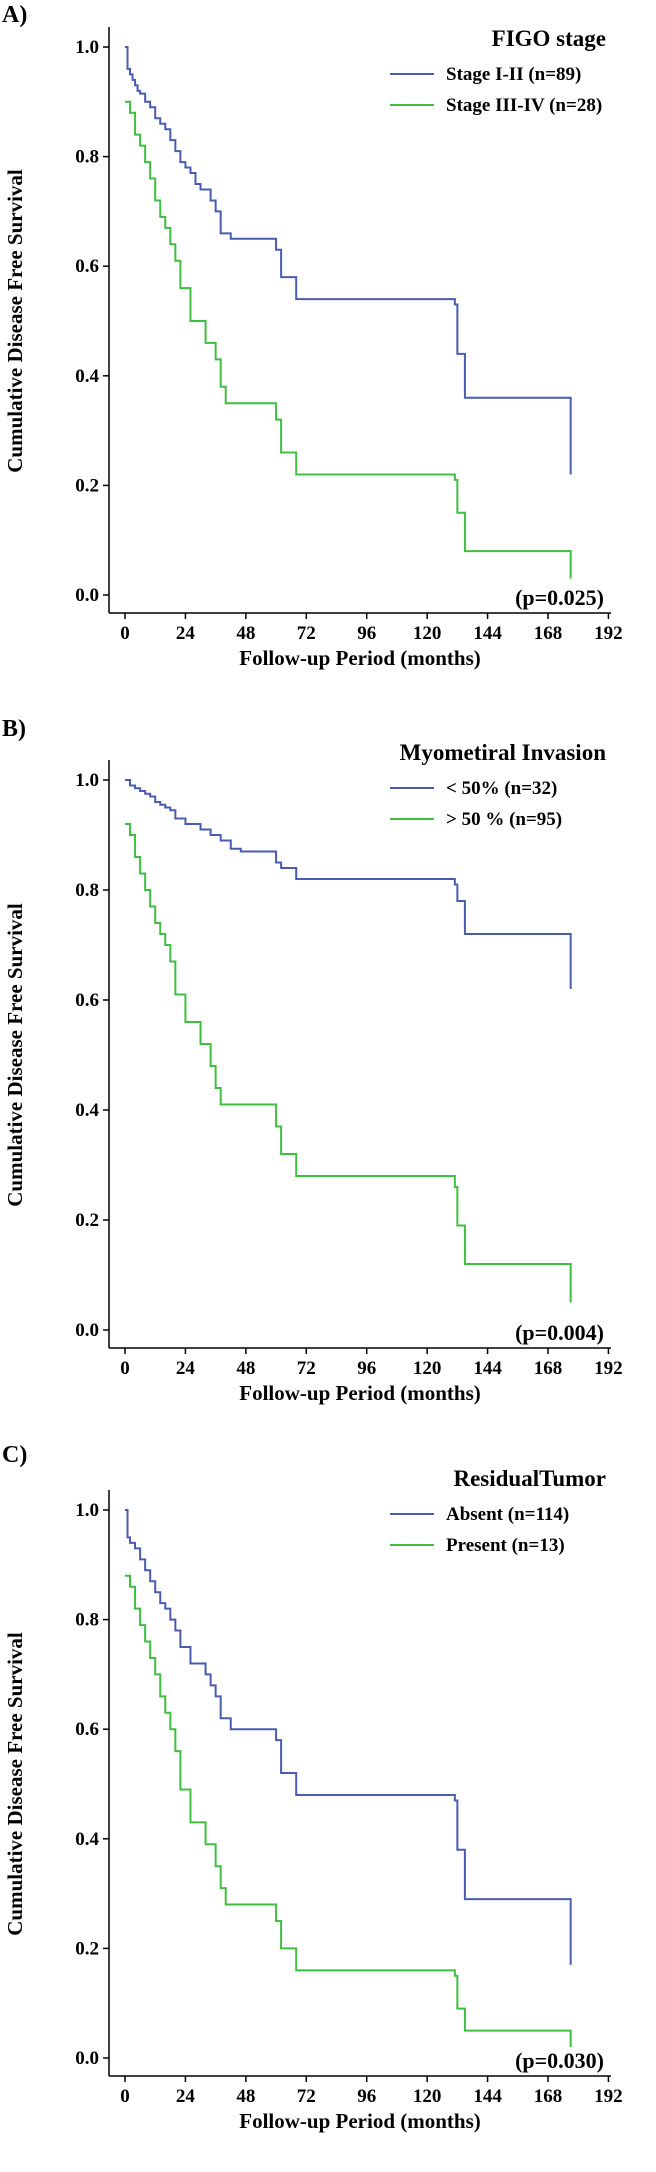 This screenshot has height=2172, width=656. What do you see at coordinates (529, 1478) in the screenshot?
I see `legend-title: ResidualTumor` at bounding box center [529, 1478].